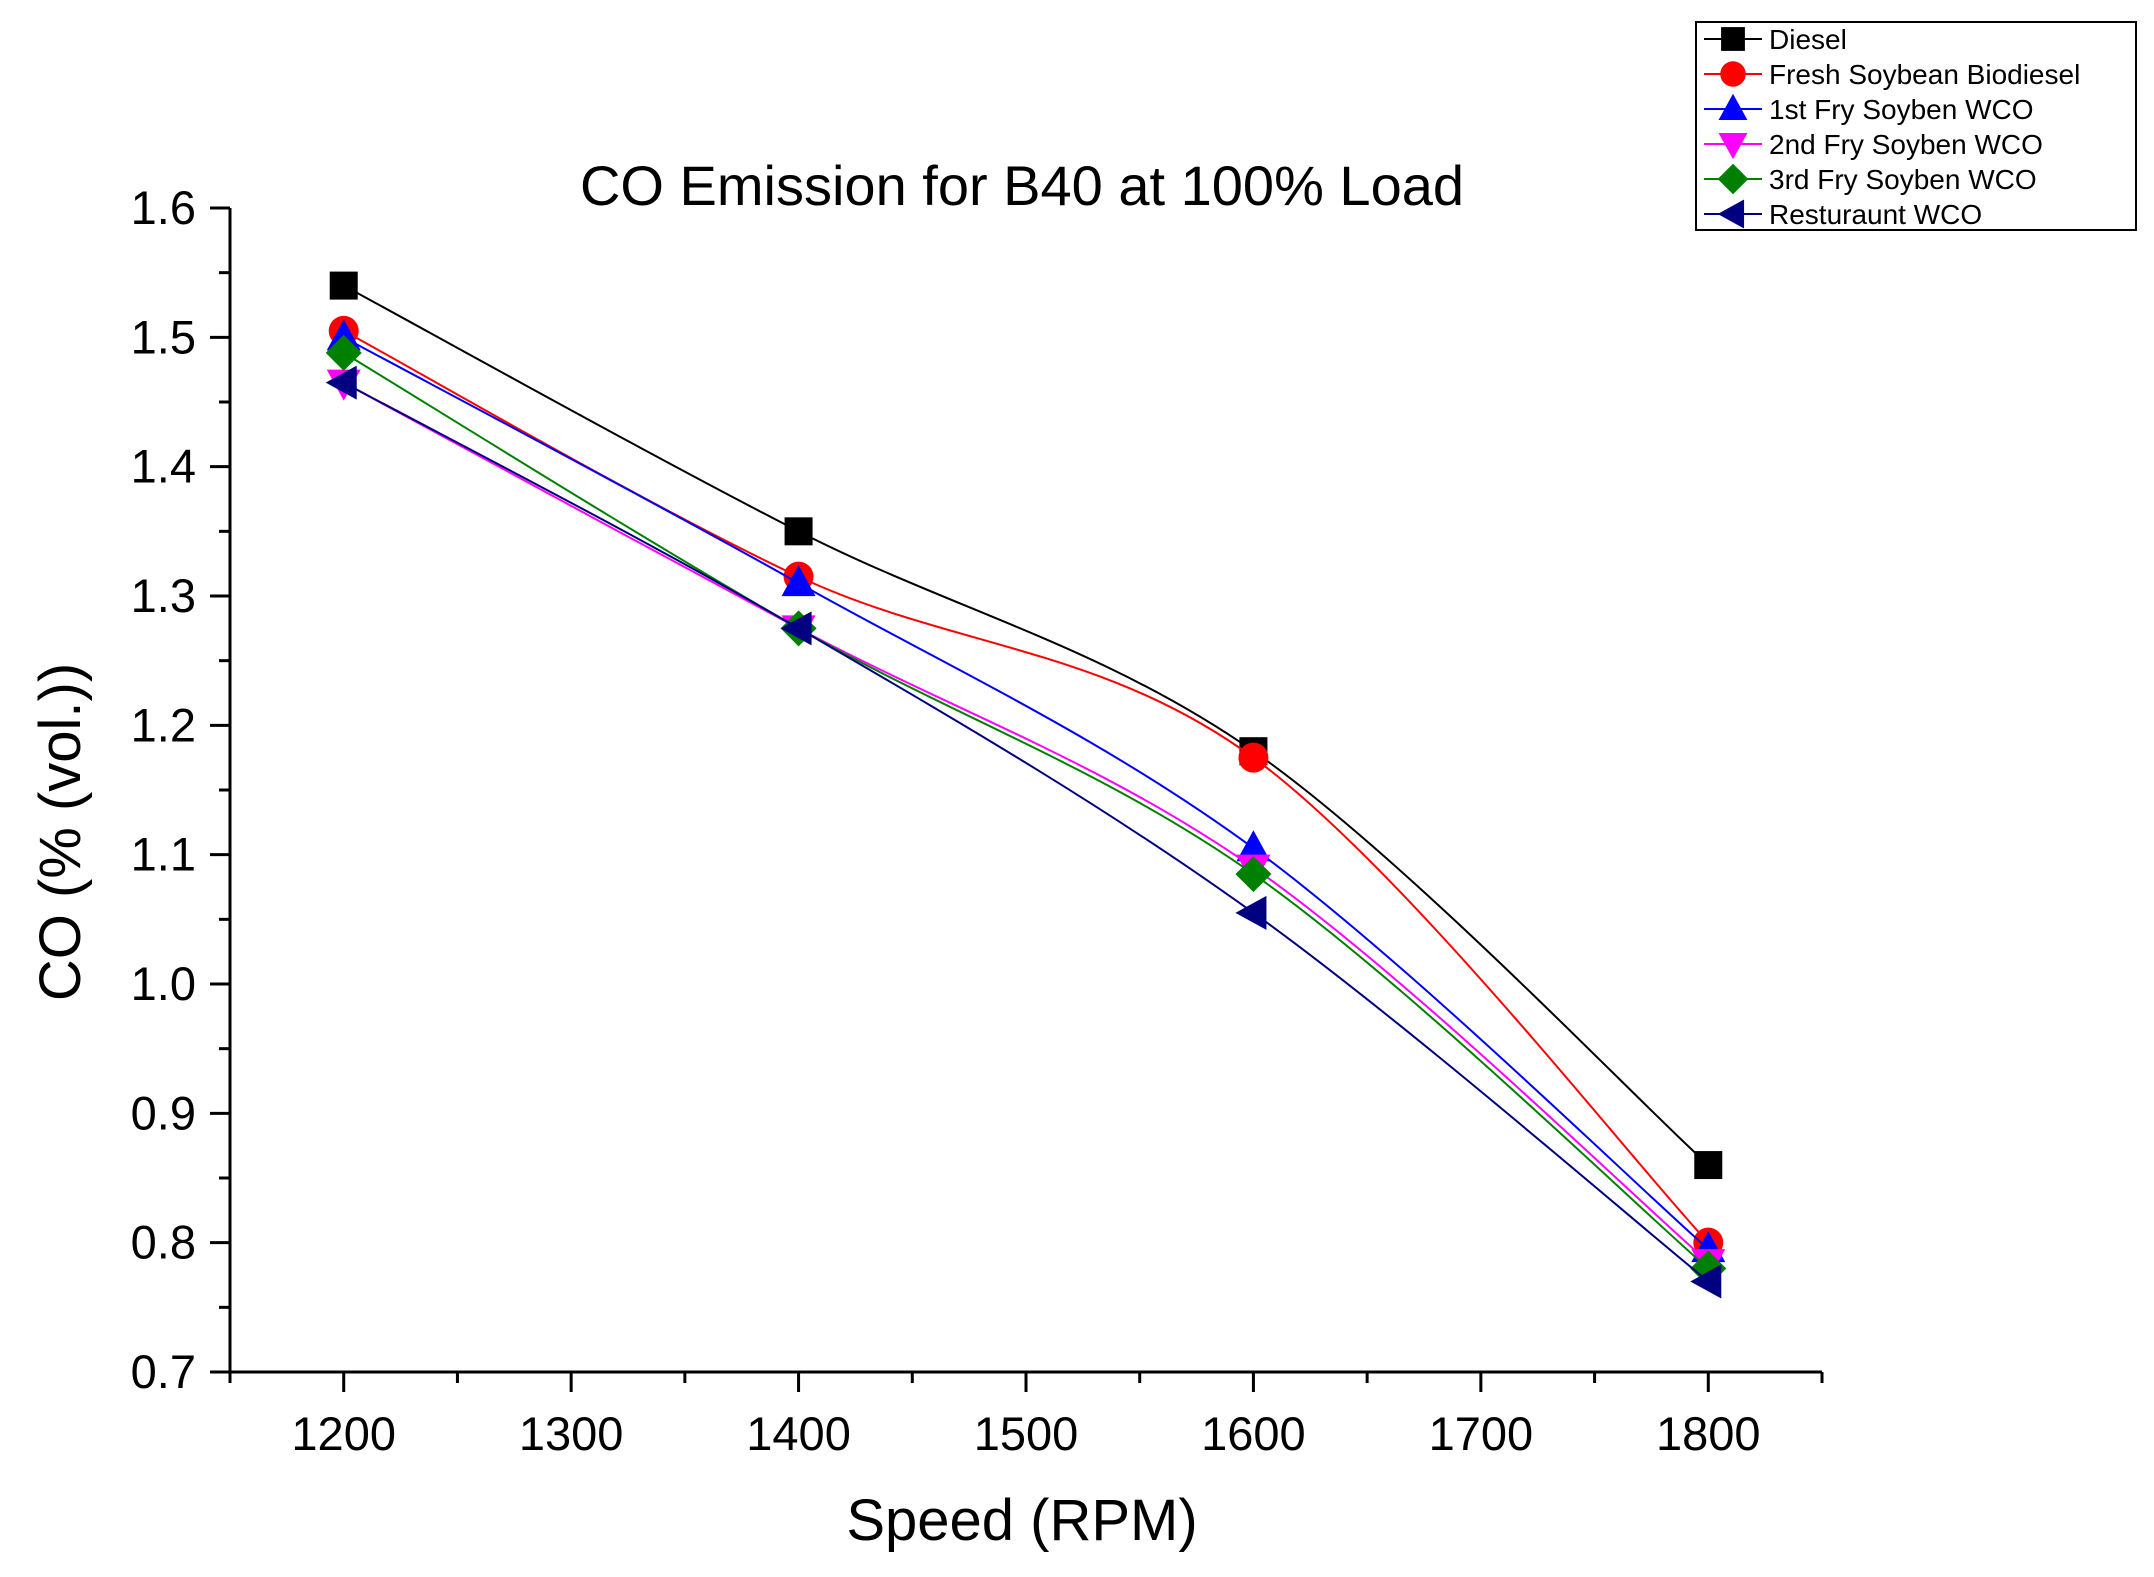  I want to click on x-tick-label: 1300, so click(571, 1433).